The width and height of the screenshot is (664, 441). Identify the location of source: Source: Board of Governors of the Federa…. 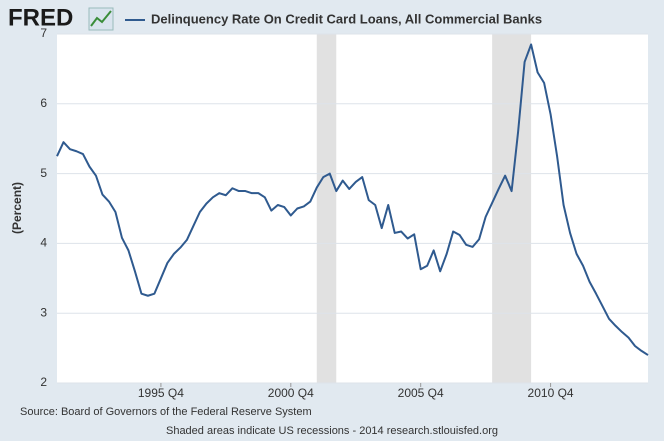
(166, 412).